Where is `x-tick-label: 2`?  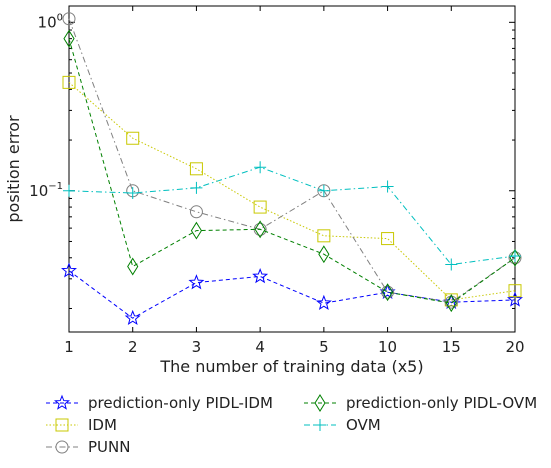
x-tick-label: 2 is located at coordinates (133, 347).